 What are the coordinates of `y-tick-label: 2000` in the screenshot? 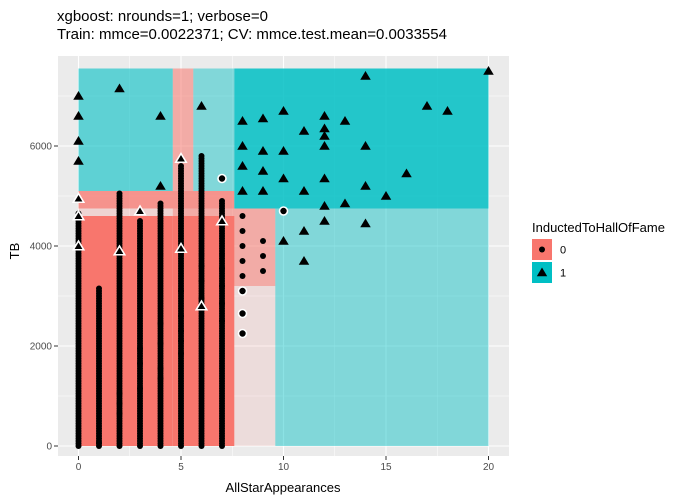 It's located at (41, 347).